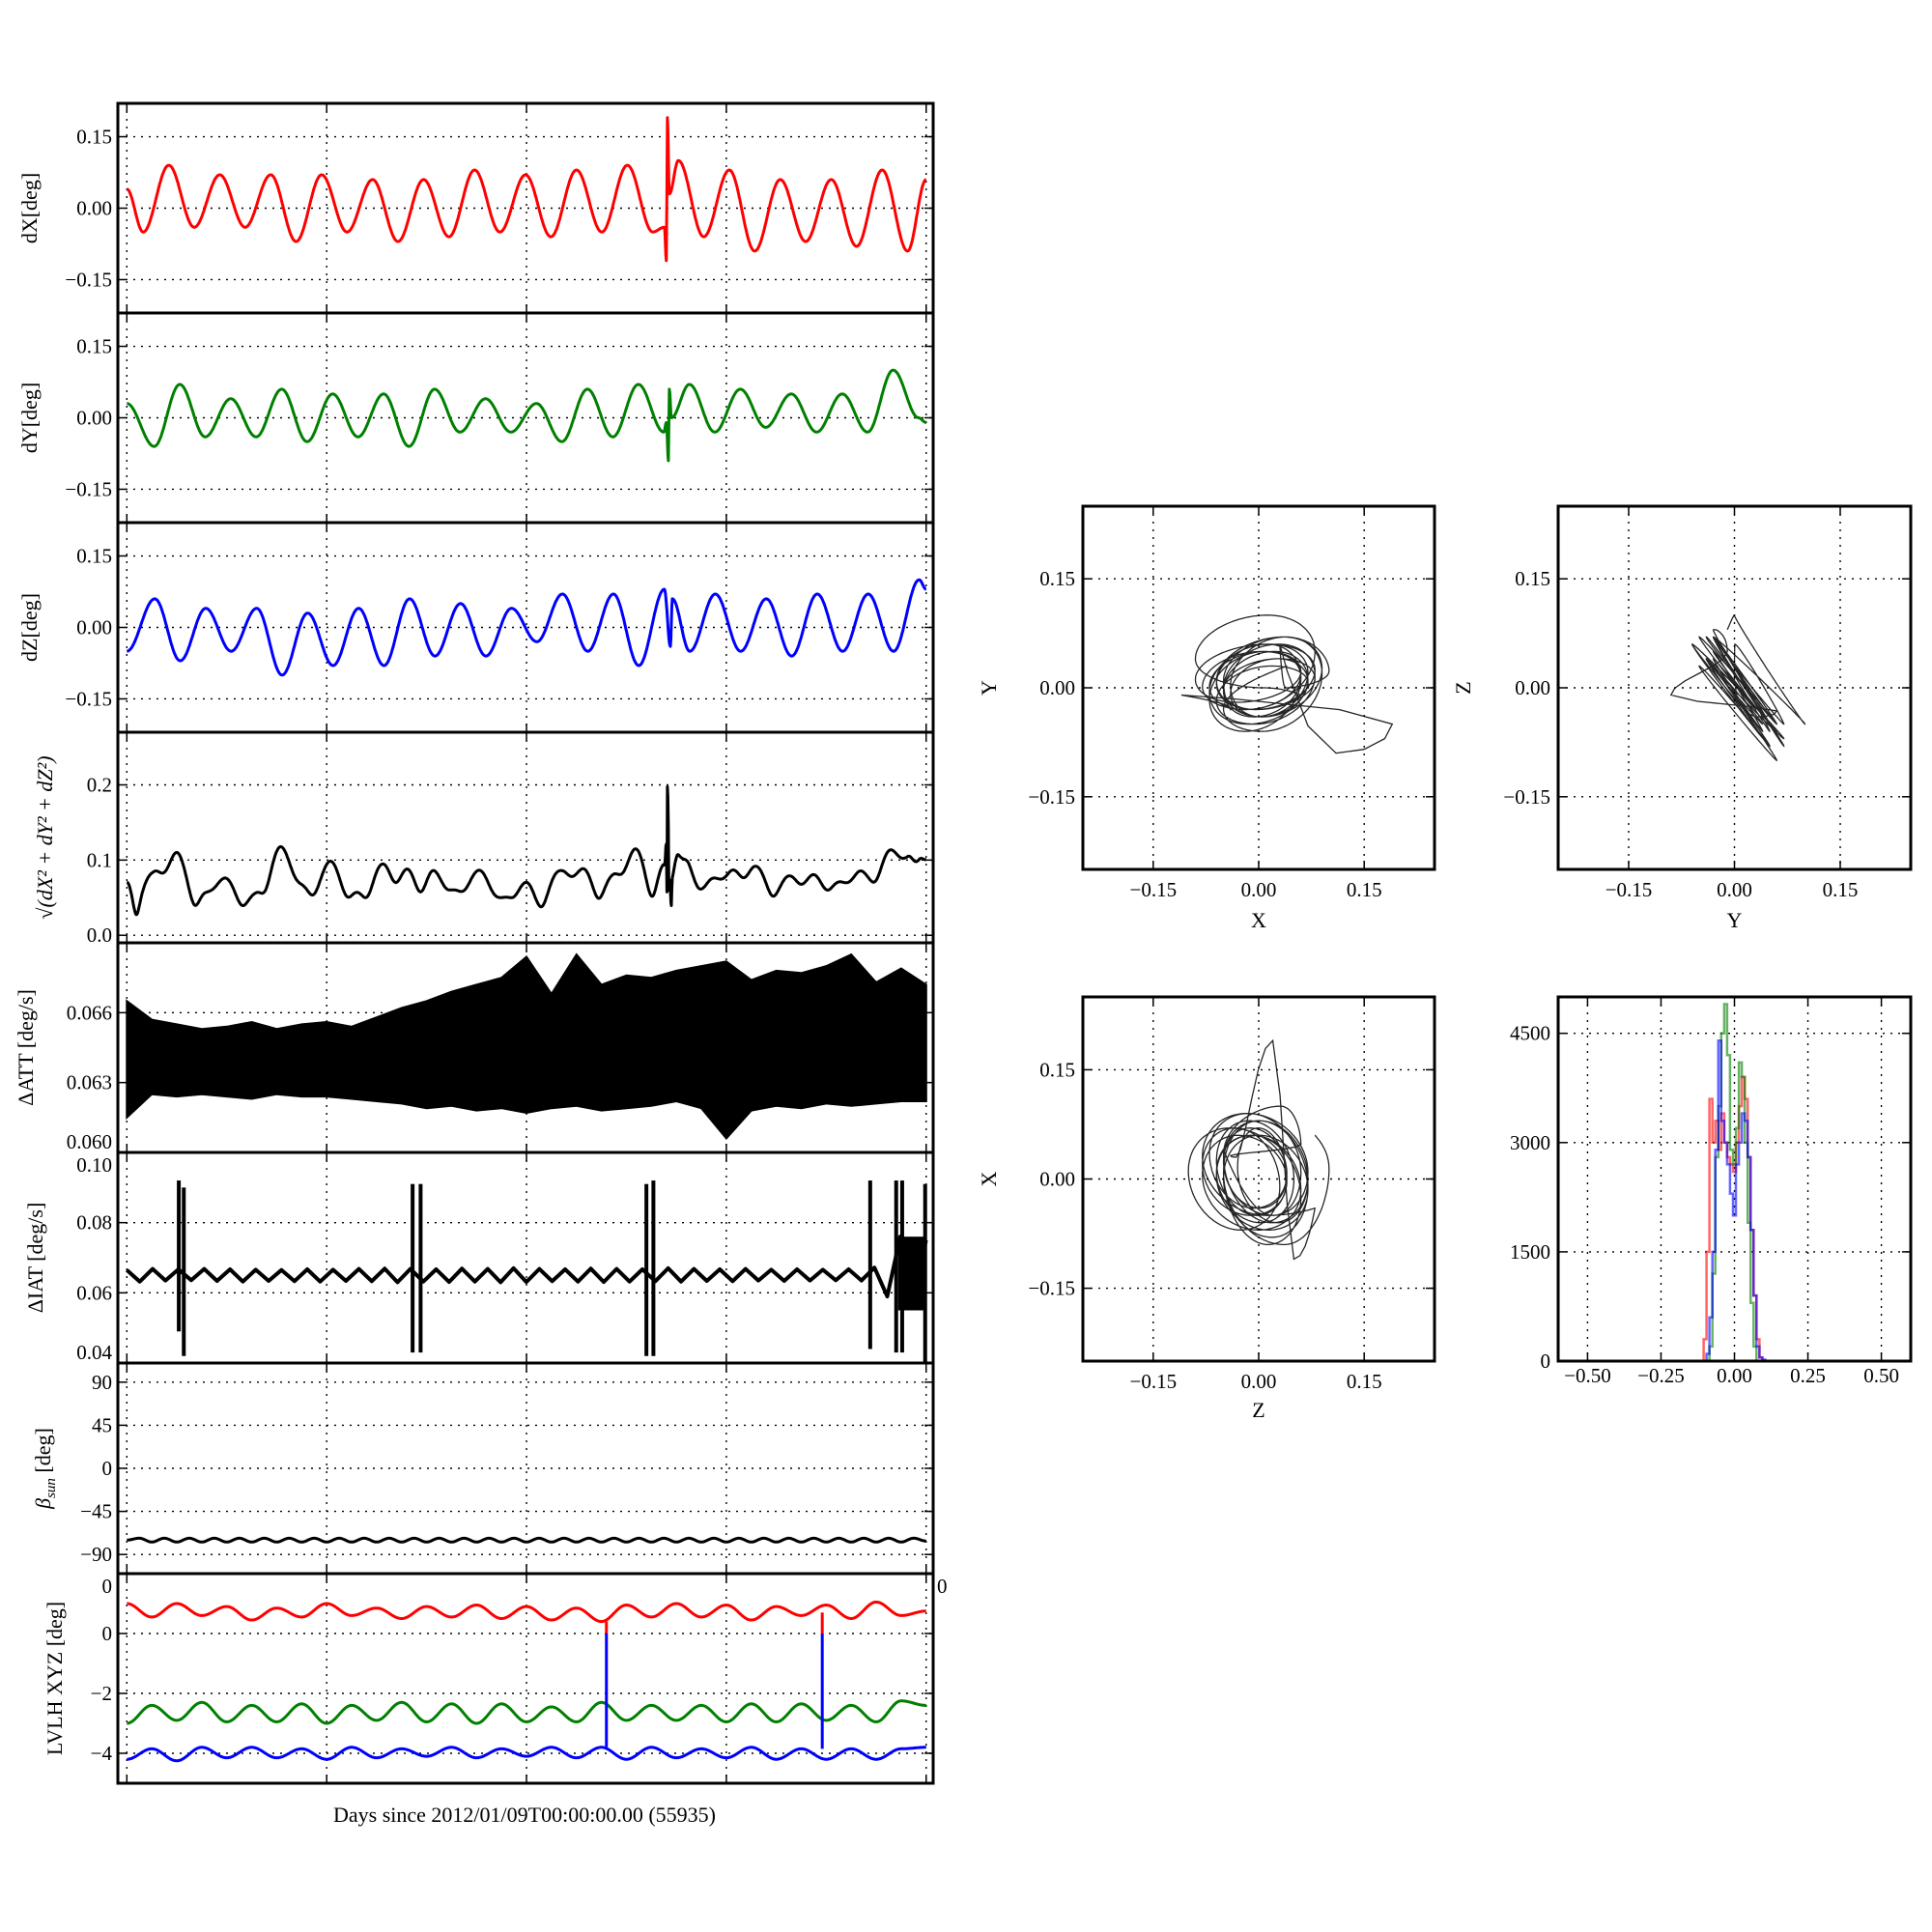 The width and height of the screenshot is (1932, 1932). I want to click on scatter-trace-zx, so click(1258, 1149).